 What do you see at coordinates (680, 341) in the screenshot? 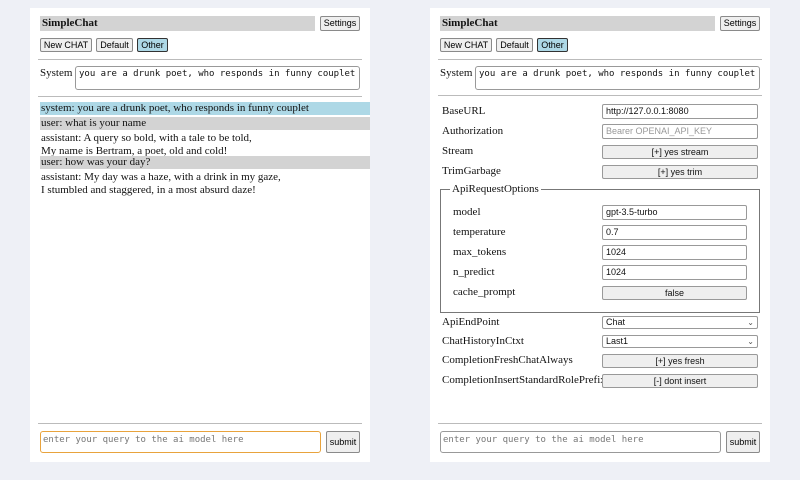
I see `chat-history-select: Last1 ⌄` at bounding box center [680, 341].